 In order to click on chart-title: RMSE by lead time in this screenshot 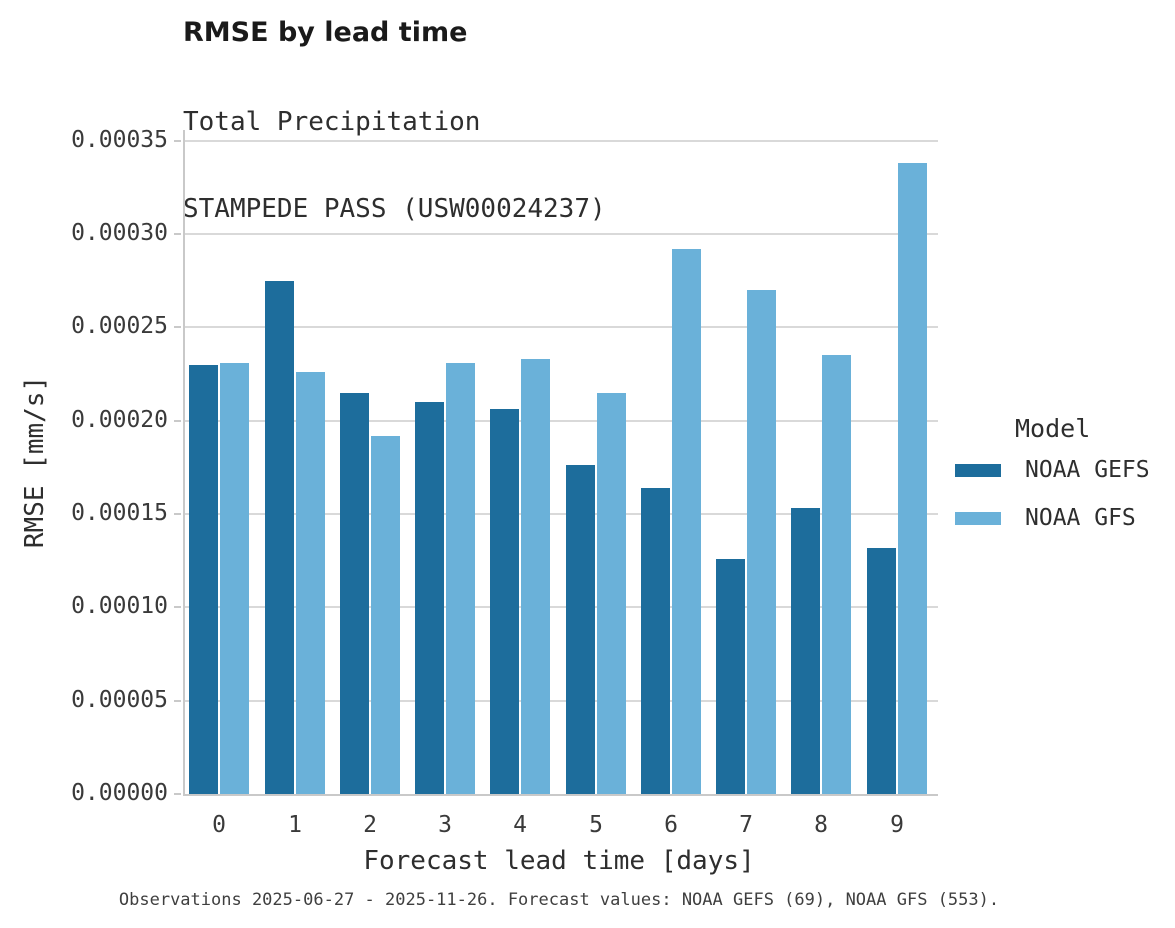, I will do `click(325, 32)`.